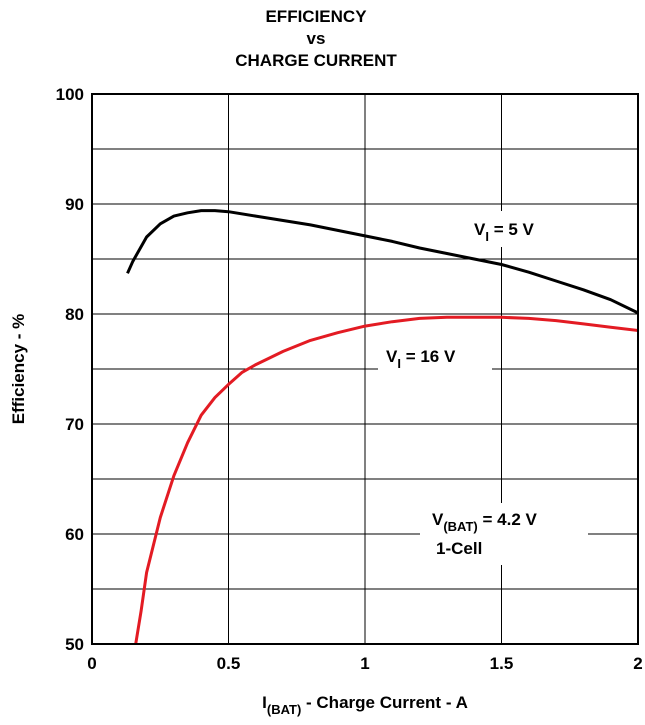  What do you see at coordinates (70, 94) in the screenshot?
I see `y-tick-label: 100` at bounding box center [70, 94].